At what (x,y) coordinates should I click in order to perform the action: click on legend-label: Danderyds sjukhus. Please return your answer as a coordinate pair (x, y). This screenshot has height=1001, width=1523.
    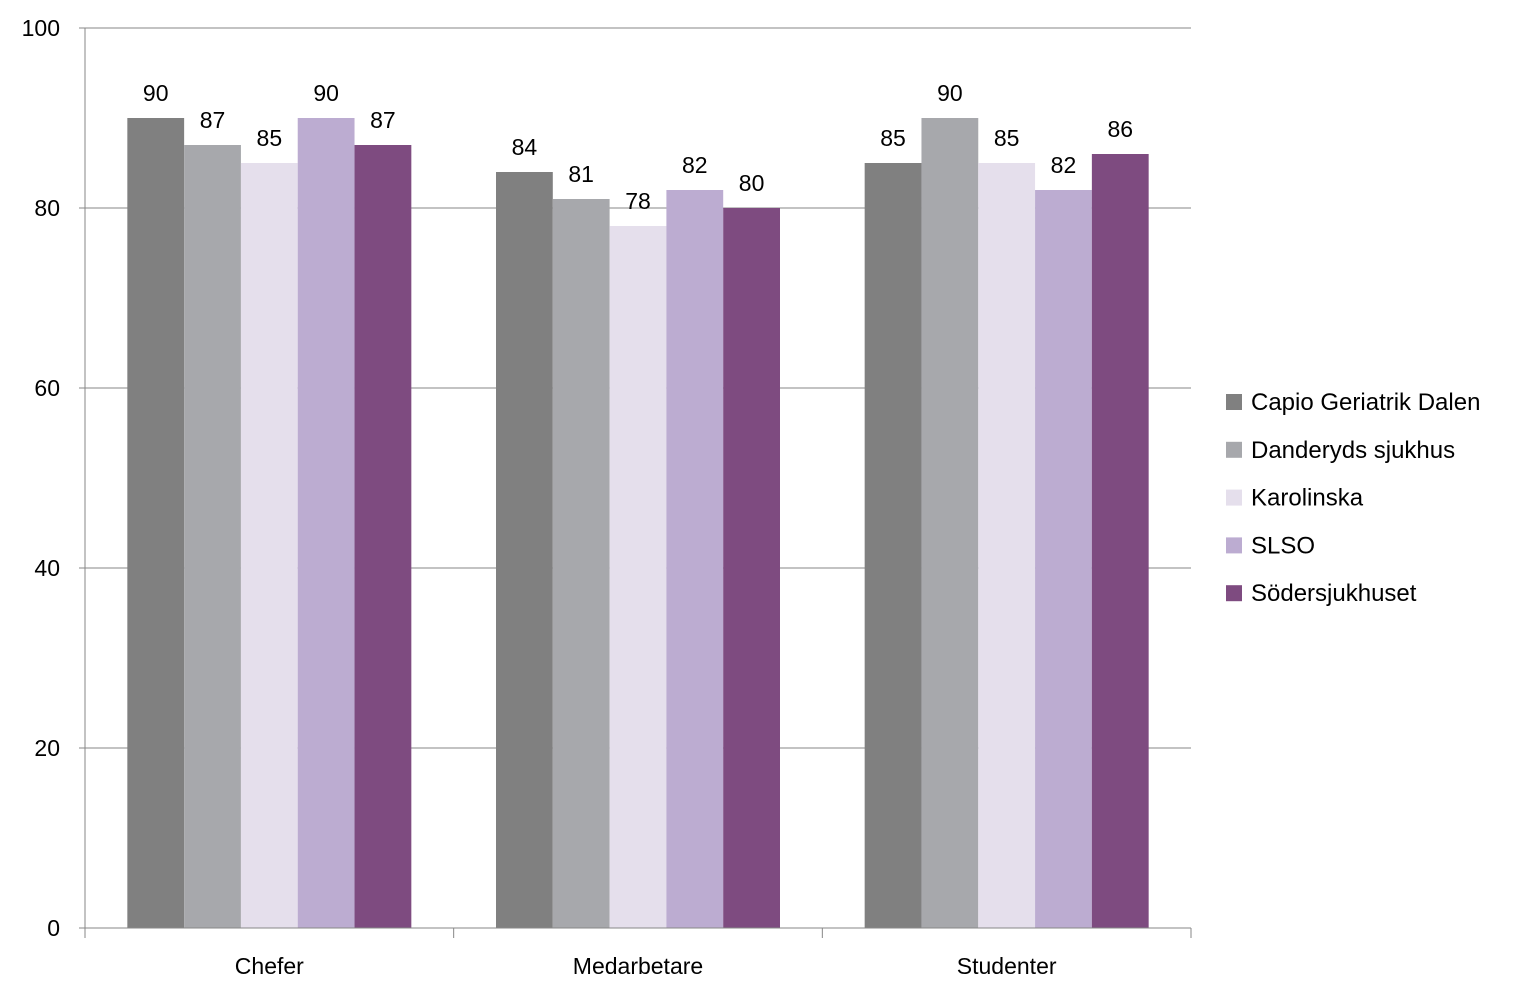
    Looking at the image, I should click on (1353, 450).